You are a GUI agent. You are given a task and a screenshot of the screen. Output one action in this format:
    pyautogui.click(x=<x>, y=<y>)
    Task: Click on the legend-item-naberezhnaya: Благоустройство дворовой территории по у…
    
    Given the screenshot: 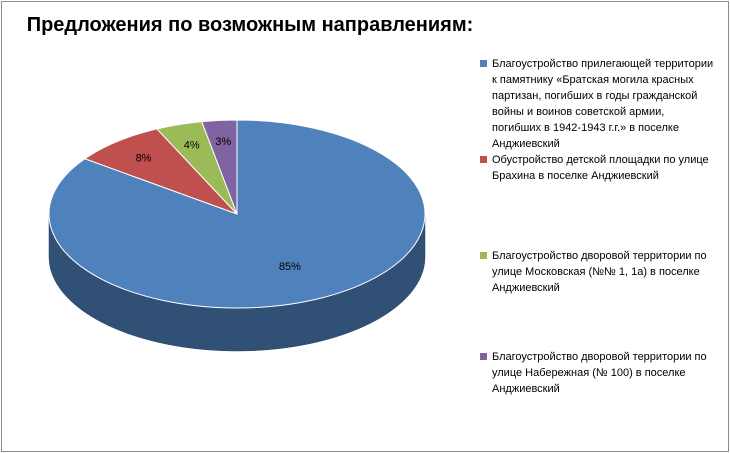 What is the action you would take?
    pyautogui.click(x=598, y=373)
    